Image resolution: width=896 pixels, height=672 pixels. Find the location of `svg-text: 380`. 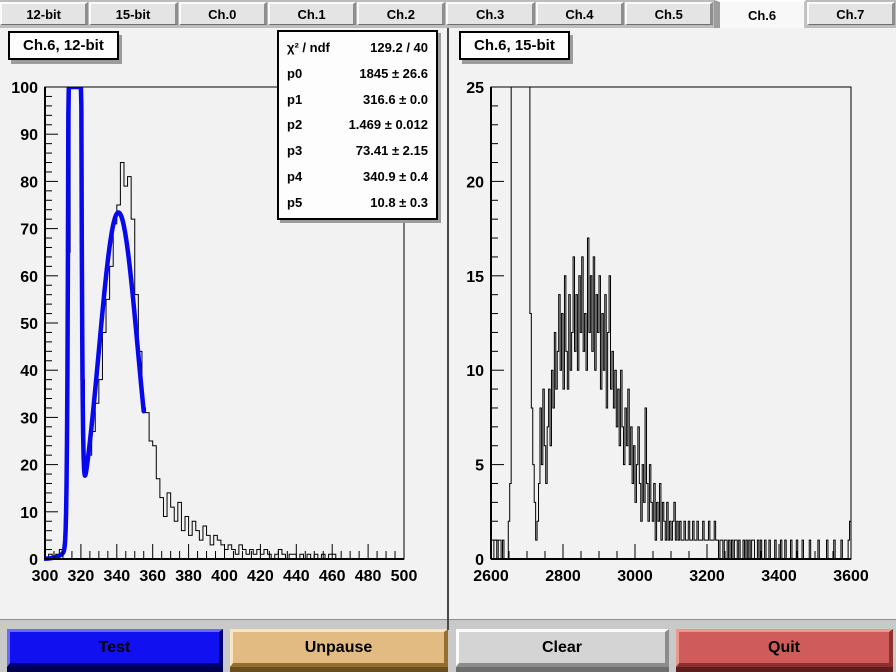

svg-text: 380 is located at coordinates (188, 576).